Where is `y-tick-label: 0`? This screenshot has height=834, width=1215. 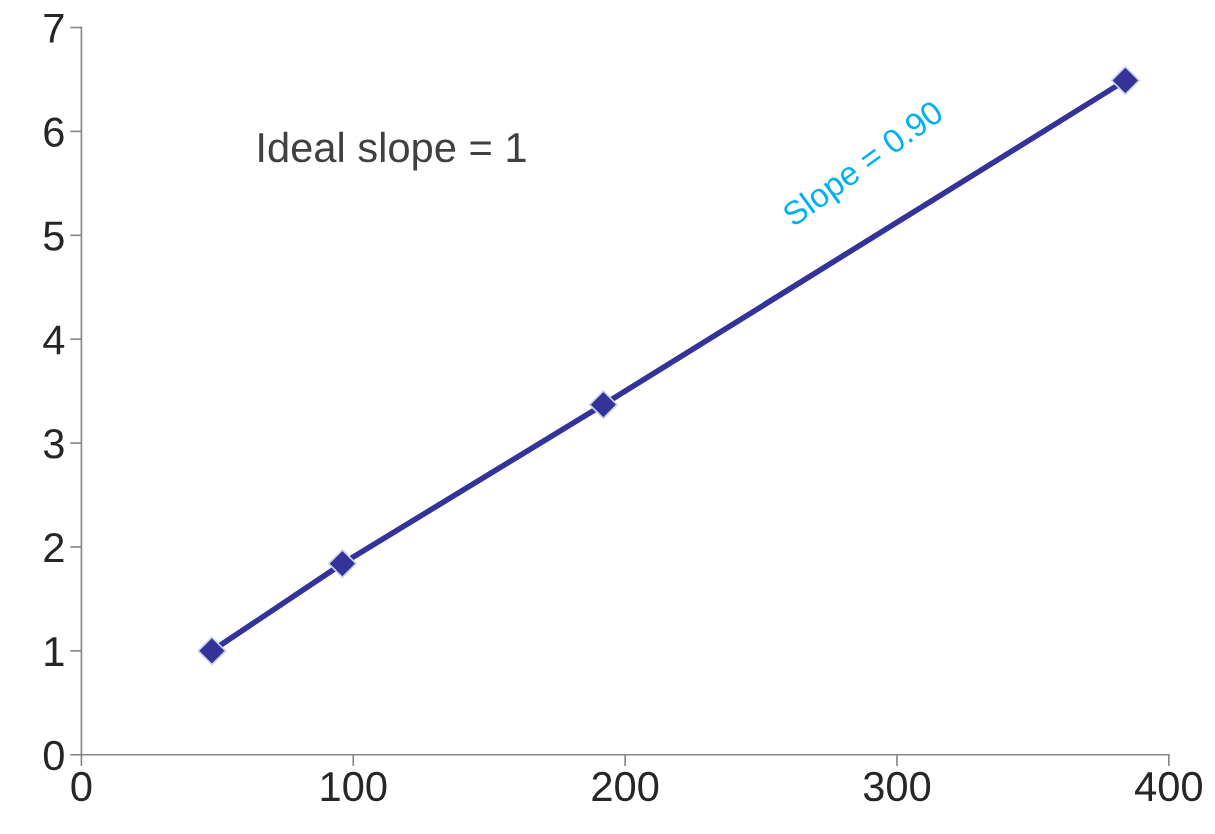
y-tick-label: 0 is located at coordinates (53, 755).